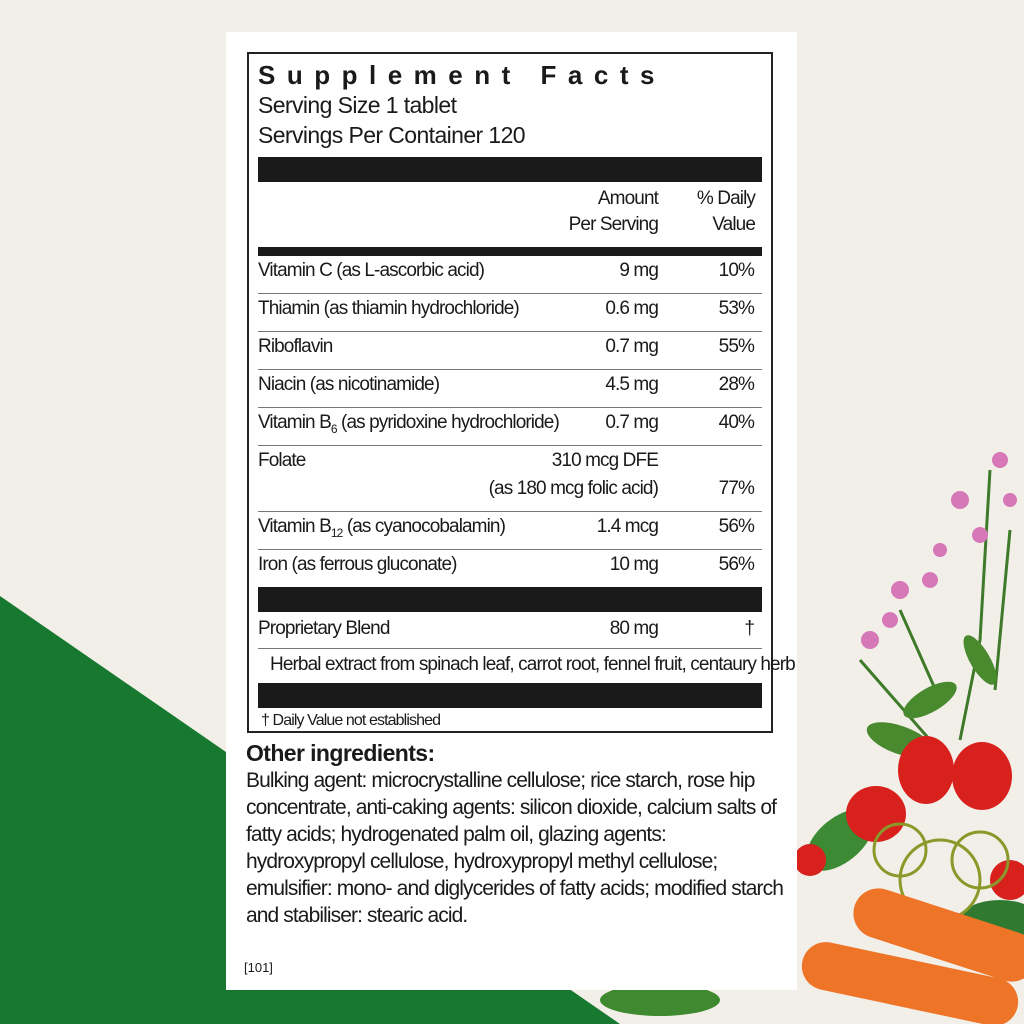  What do you see at coordinates (726, 211) in the screenshot?
I see `daily-value-header: % Daily Value` at bounding box center [726, 211].